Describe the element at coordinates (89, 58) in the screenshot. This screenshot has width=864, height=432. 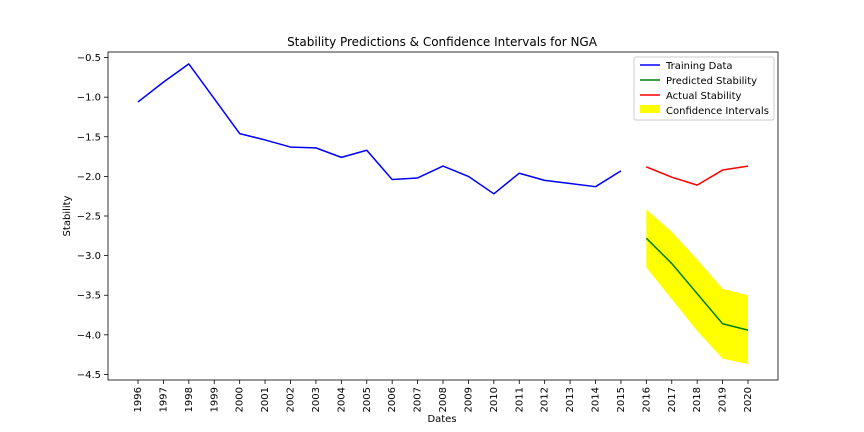
I see `y-tick-label: −0.5` at that location.